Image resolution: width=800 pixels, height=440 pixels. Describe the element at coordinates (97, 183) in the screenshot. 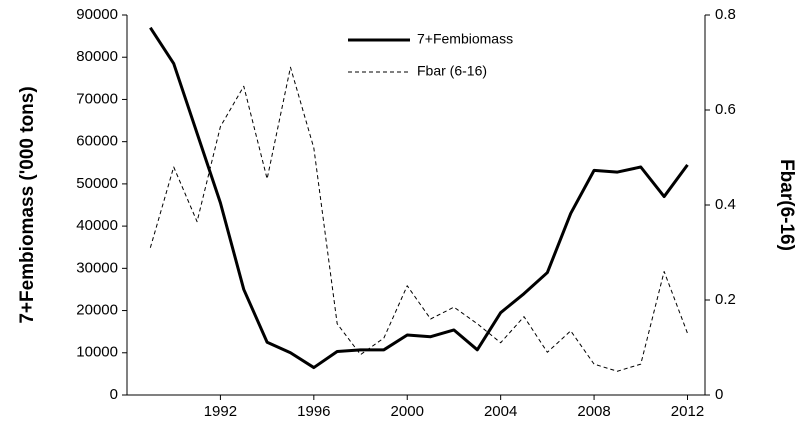

I see `y-tick-label: 50000` at that location.